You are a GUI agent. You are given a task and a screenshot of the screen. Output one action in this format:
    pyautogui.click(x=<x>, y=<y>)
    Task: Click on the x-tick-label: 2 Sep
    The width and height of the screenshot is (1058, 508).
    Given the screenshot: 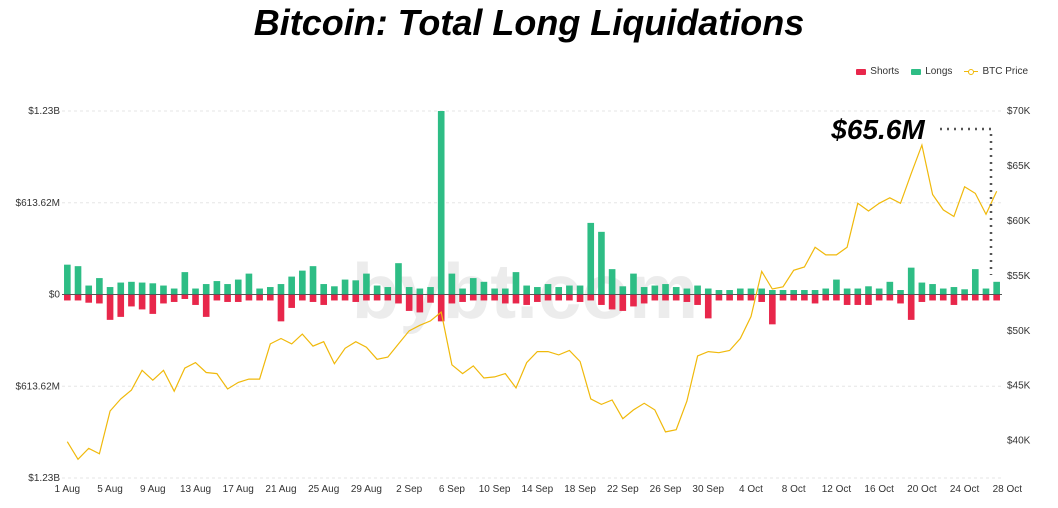 What is the action you would take?
    pyautogui.click(x=409, y=489)
    